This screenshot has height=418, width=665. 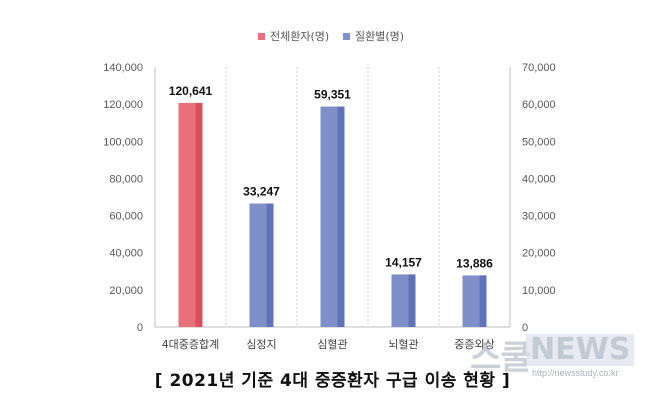 I want to click on legend: 전체환자(명) 질환별(명), so click(x=331, y=36).